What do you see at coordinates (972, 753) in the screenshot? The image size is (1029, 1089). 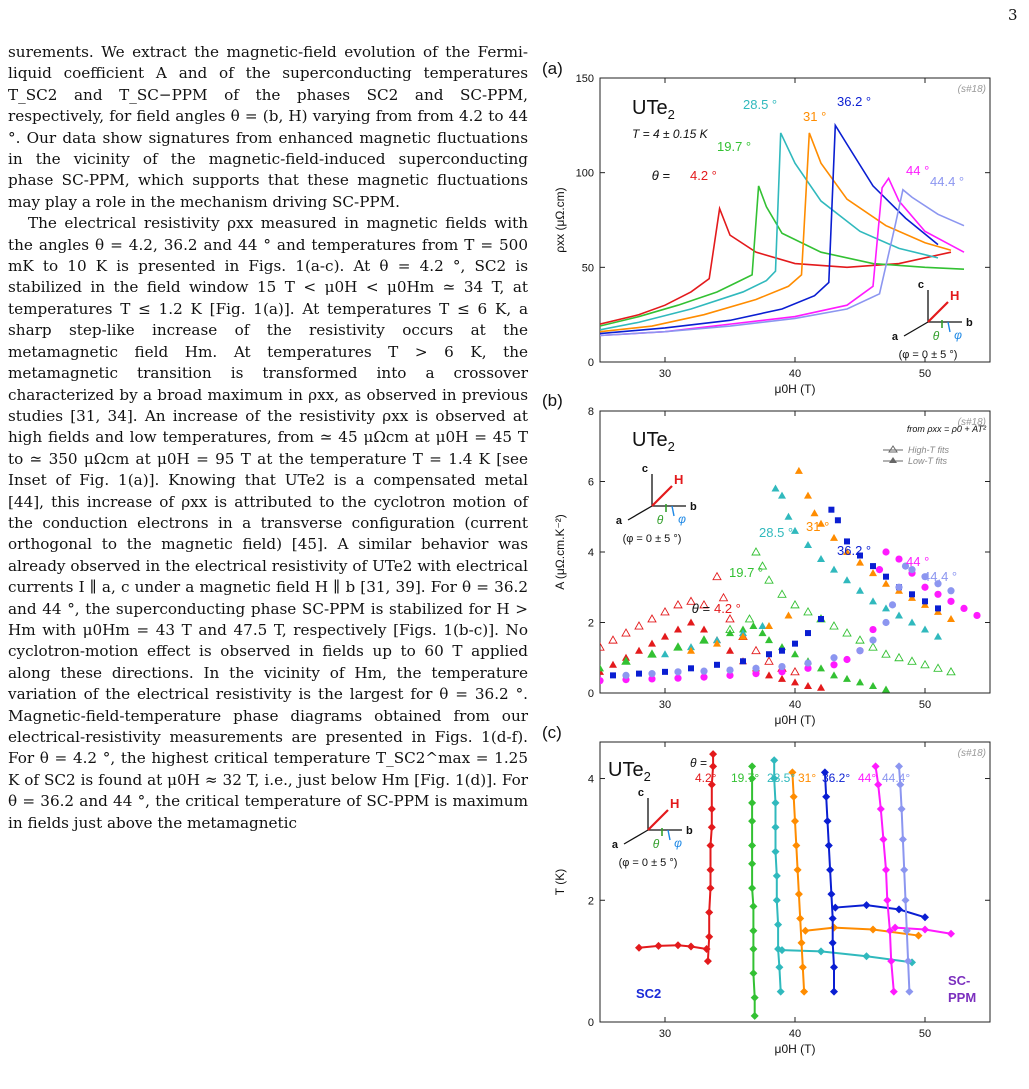 I see `sample-tag-c: (s#18)` at bounding box center [972, 753].